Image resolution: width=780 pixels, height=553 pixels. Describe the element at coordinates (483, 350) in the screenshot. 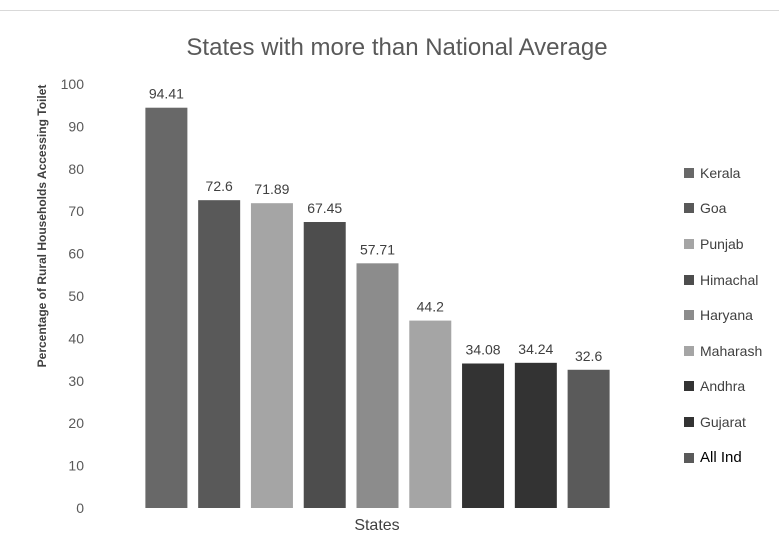

I see `bar-value-label: 34.08` at that location.